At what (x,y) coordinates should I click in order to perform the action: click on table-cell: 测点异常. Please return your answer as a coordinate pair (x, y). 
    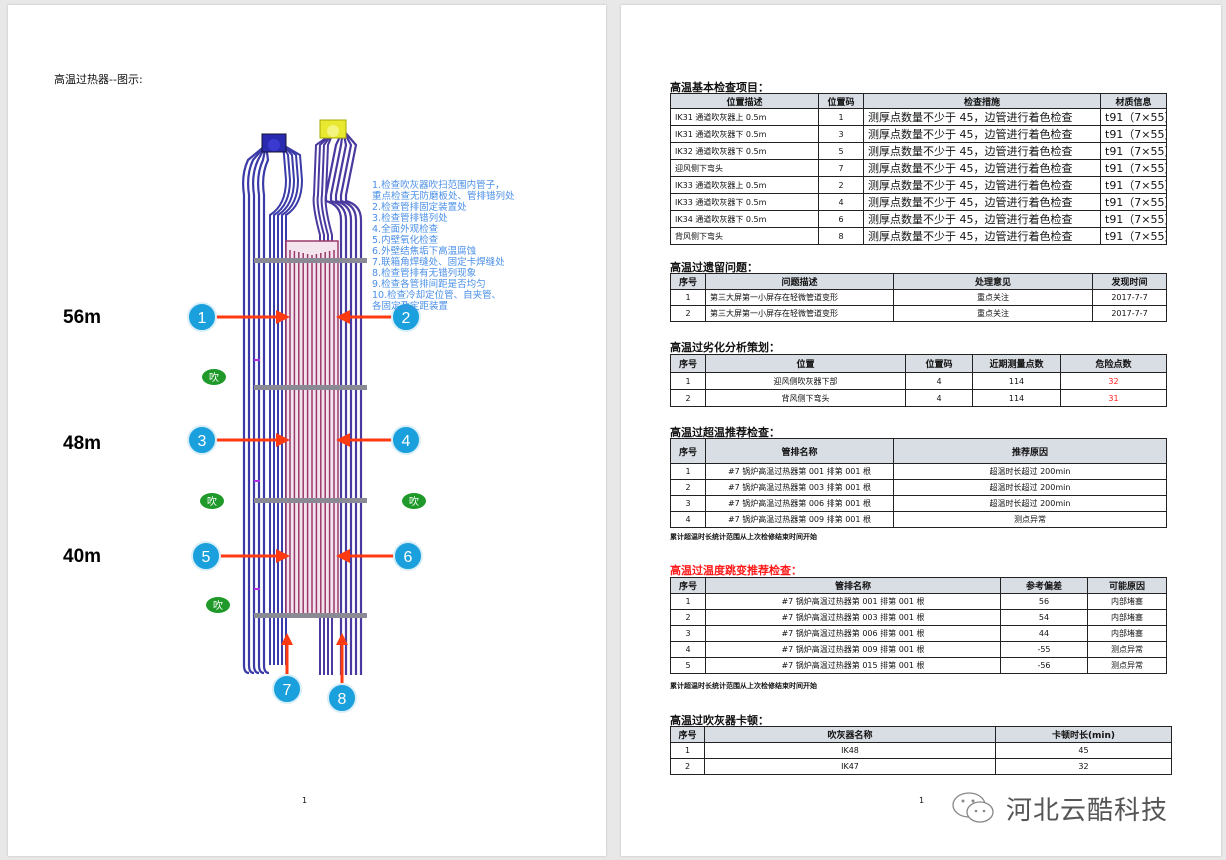
    Looking at the image, I should click on (1030, 519).